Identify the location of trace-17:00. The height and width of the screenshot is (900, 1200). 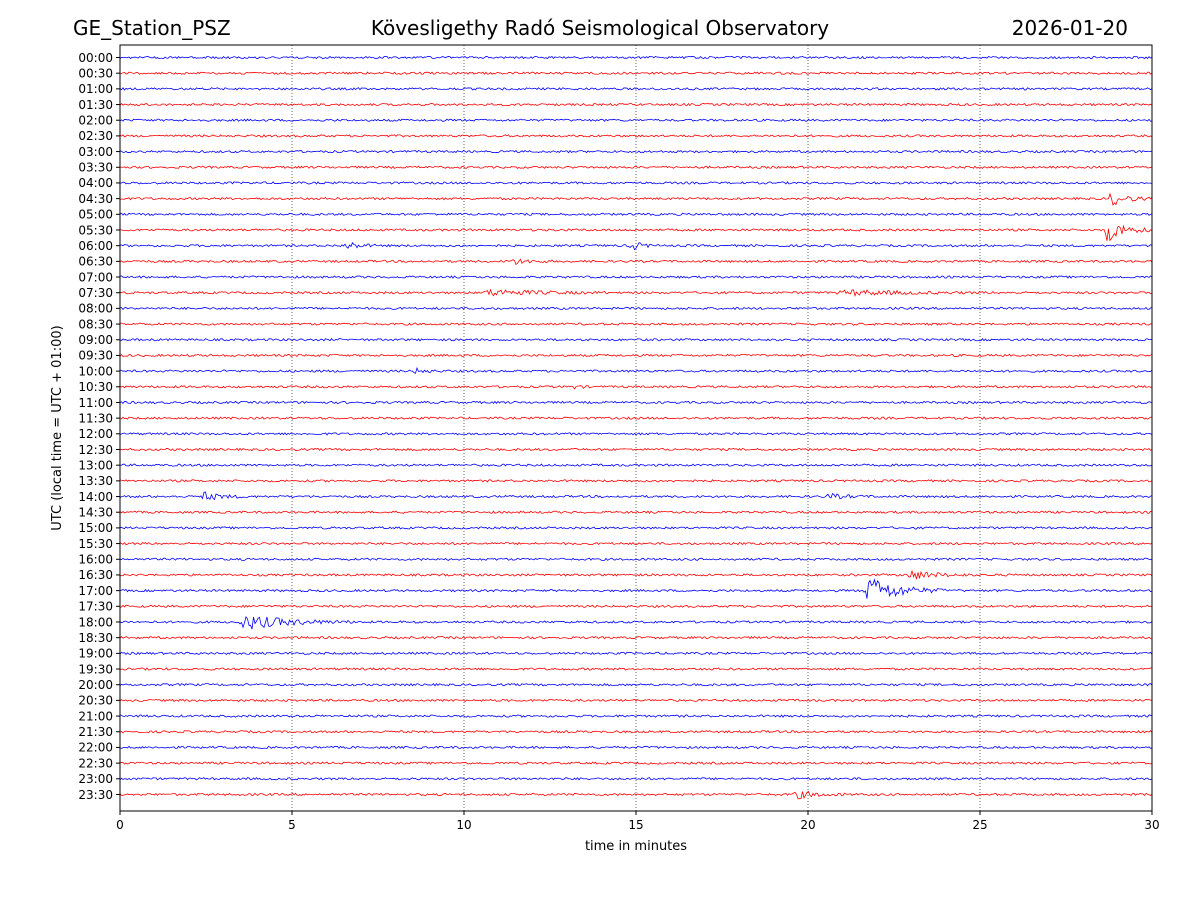
(636, 588).